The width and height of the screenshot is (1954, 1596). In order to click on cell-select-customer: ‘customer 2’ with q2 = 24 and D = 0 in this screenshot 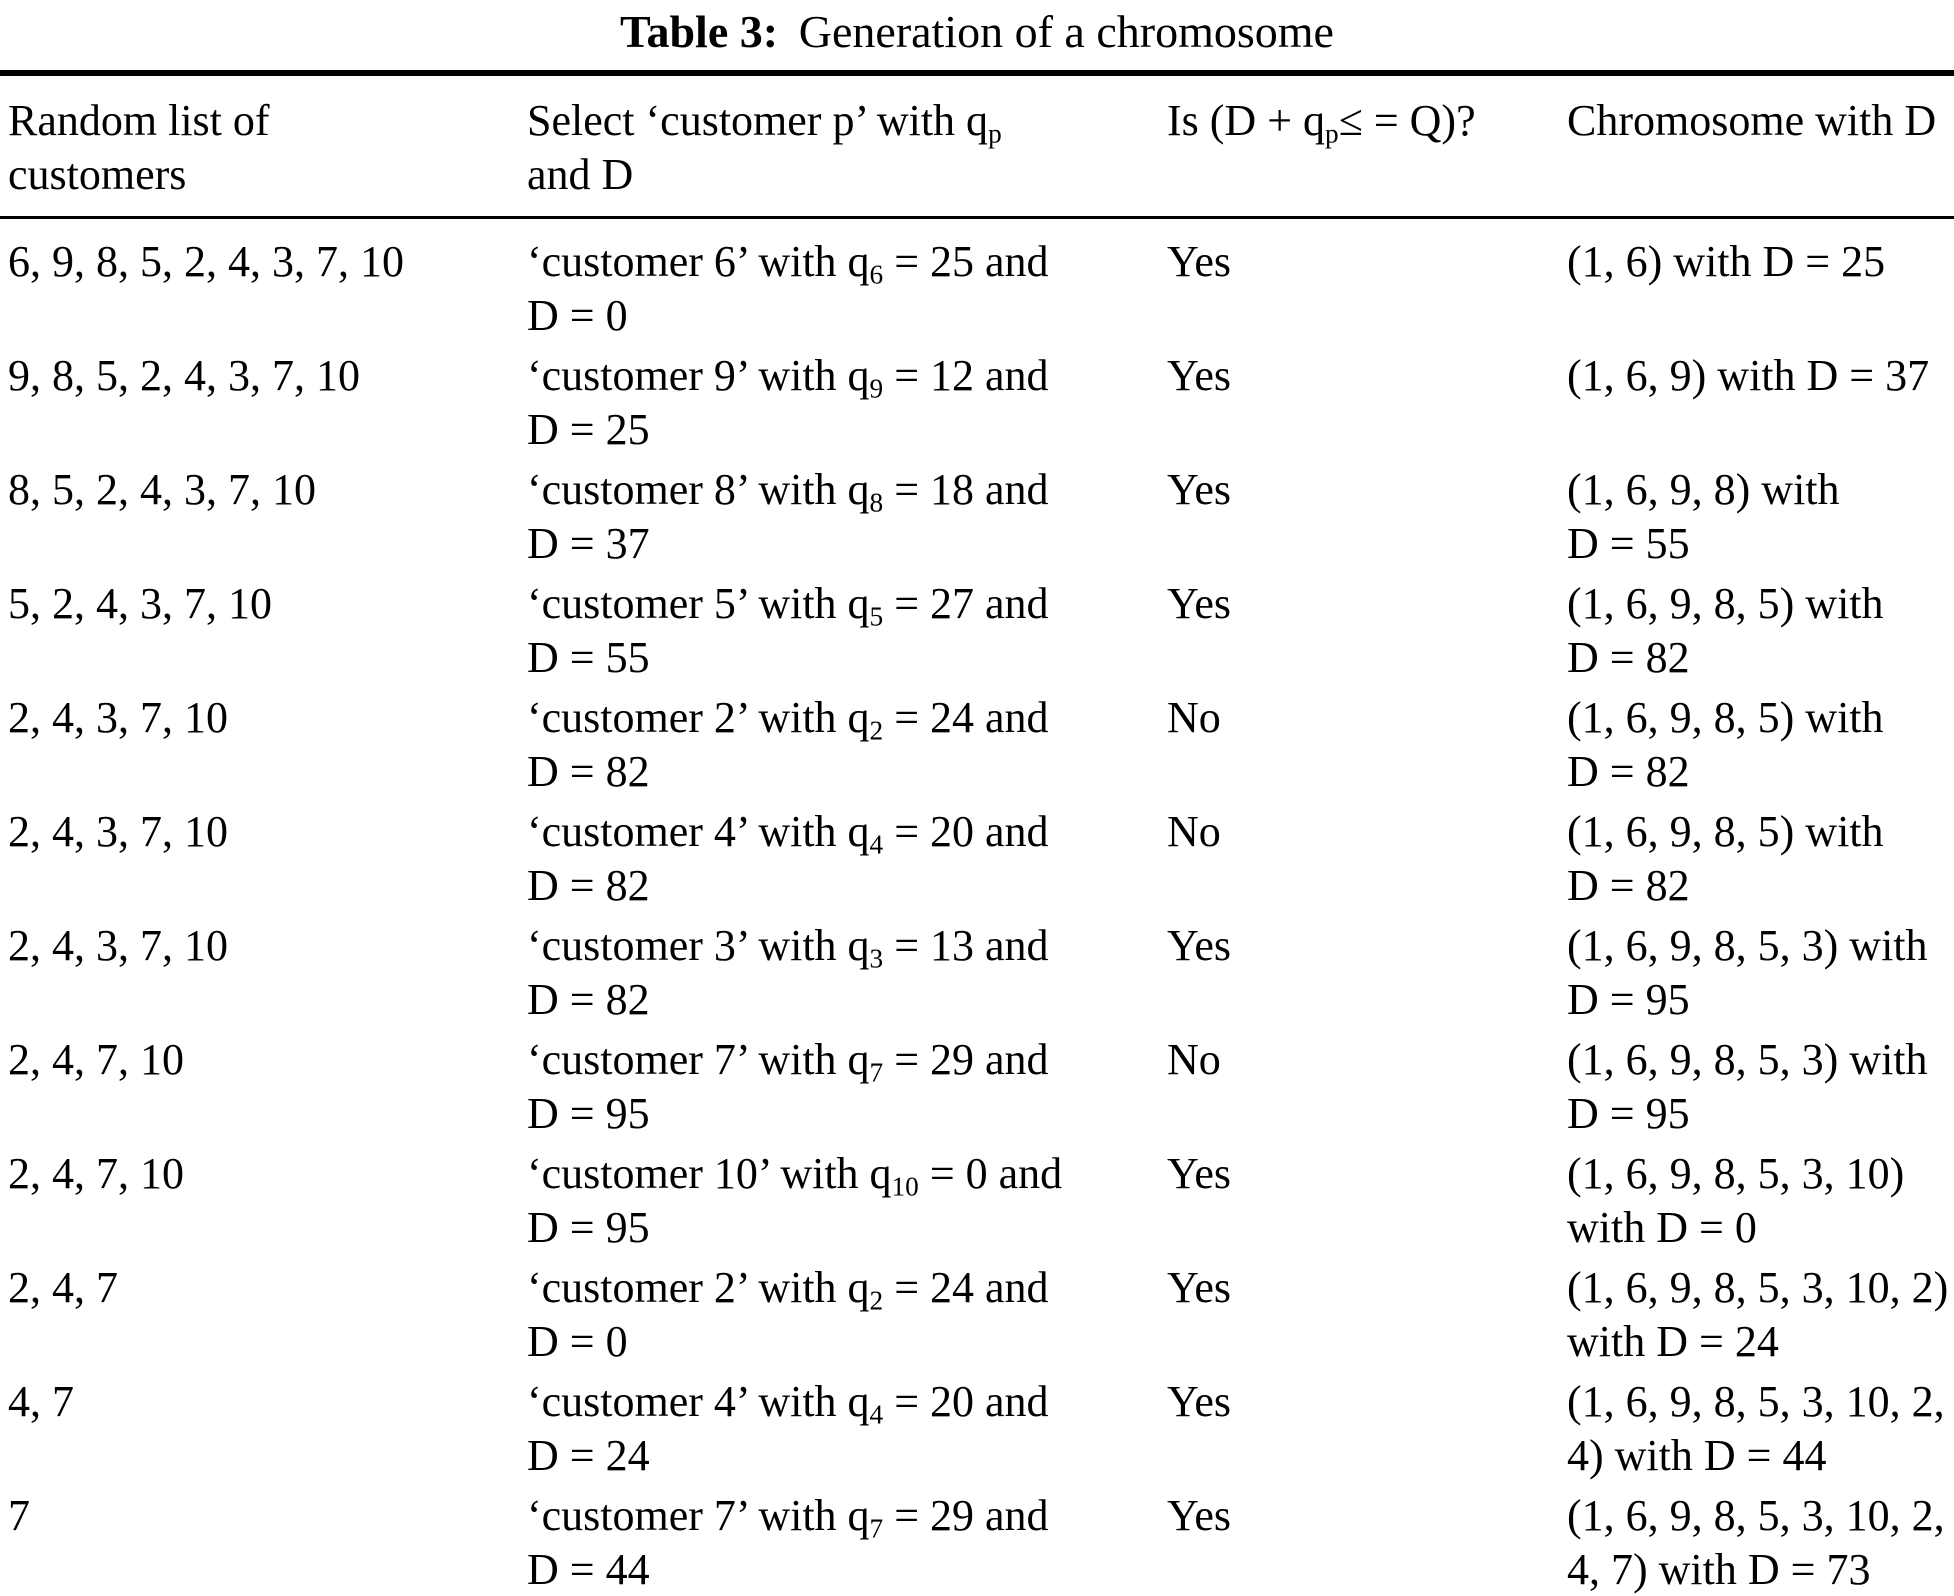, I will do `click(788, 1314)`.